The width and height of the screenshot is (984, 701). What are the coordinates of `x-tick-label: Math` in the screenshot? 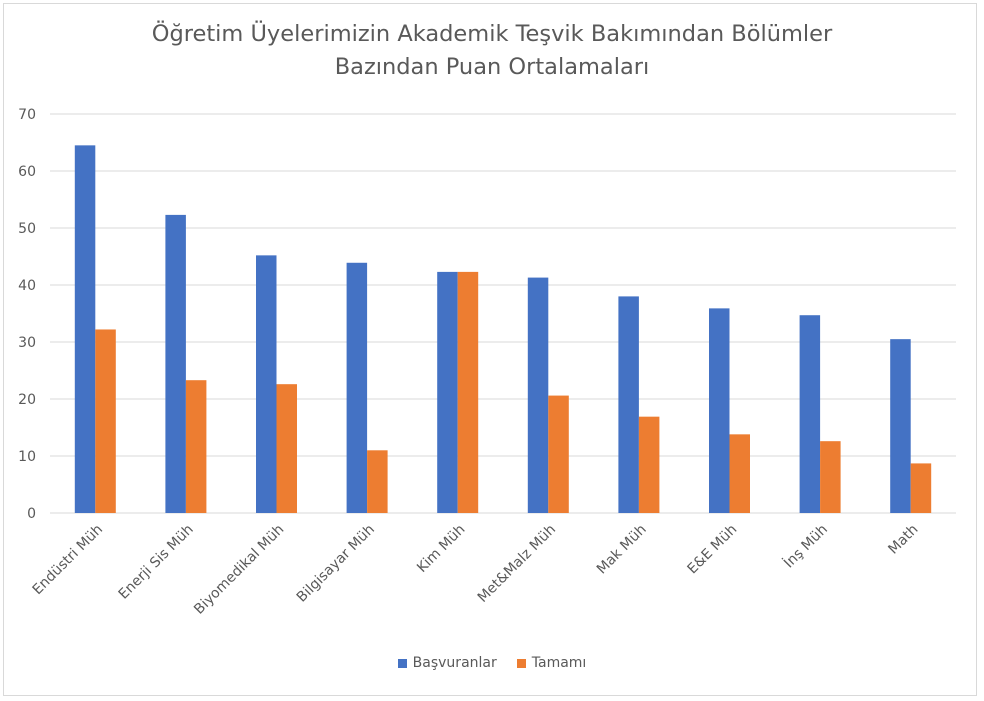 It's located at (903, 540).